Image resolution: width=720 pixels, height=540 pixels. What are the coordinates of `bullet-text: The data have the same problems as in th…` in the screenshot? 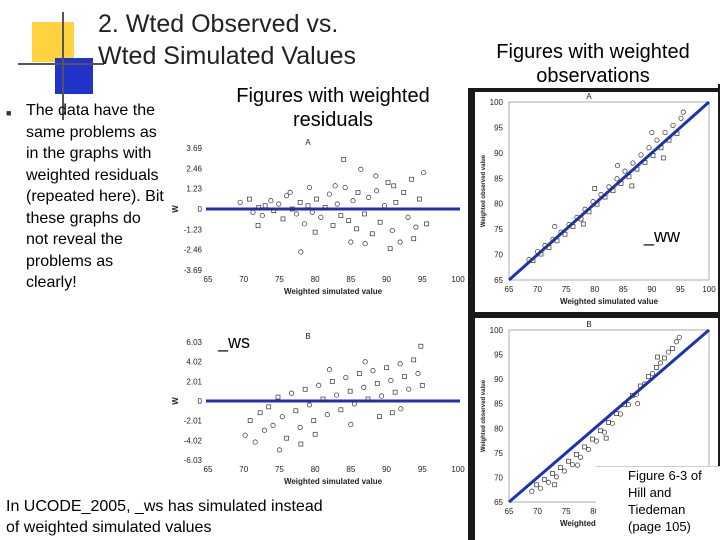 It's located at (95, 196).